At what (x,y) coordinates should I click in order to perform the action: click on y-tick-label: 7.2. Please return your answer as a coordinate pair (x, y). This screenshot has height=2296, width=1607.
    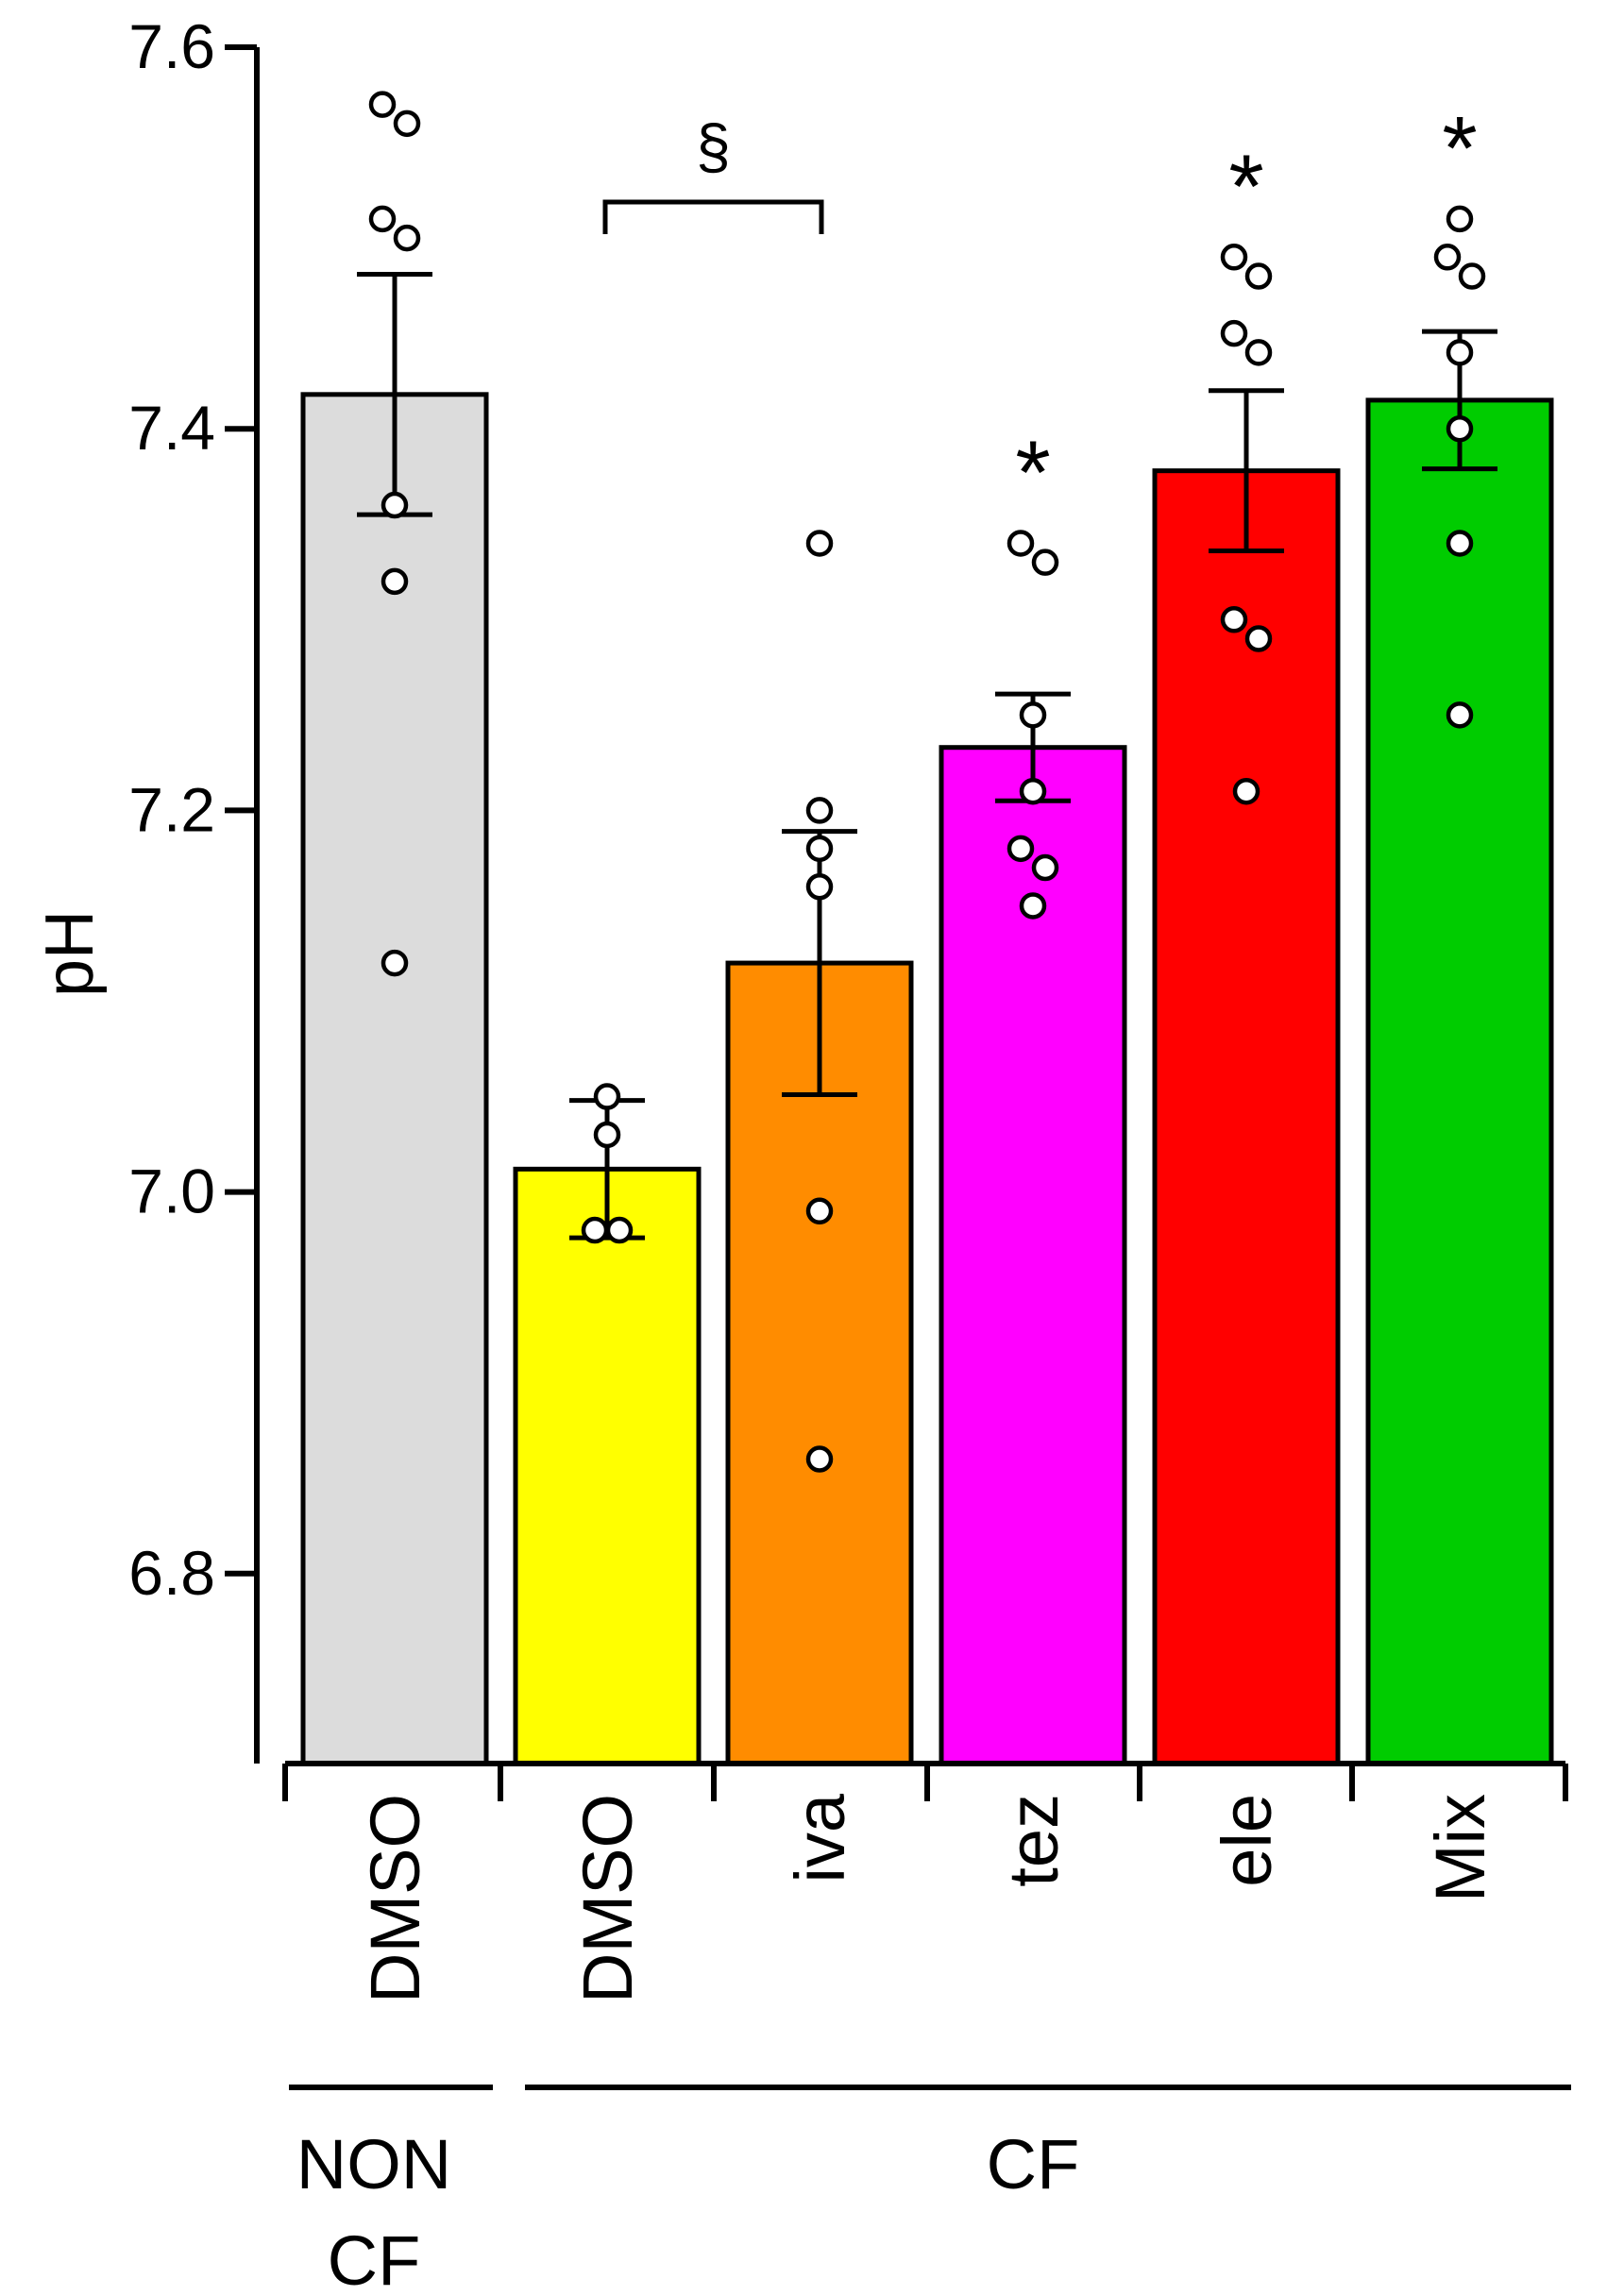
    Looking at the image, I should click on (172, 809).